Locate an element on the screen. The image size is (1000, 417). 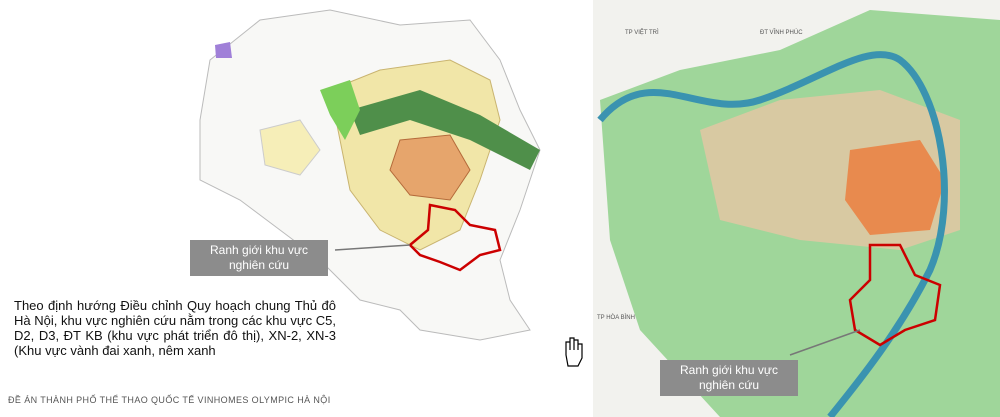
right-callout: Ranh giới khu vực nghiên cứu is located at coordinates (729, 378).